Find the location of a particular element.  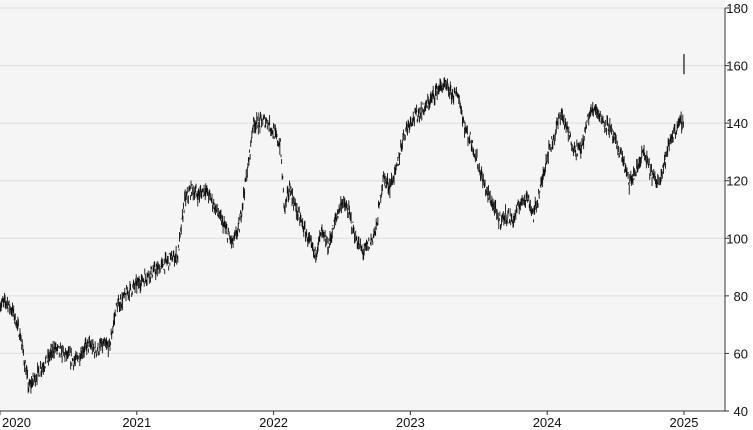

x-tick-label: 2021 is located at coordinates (136, 422).